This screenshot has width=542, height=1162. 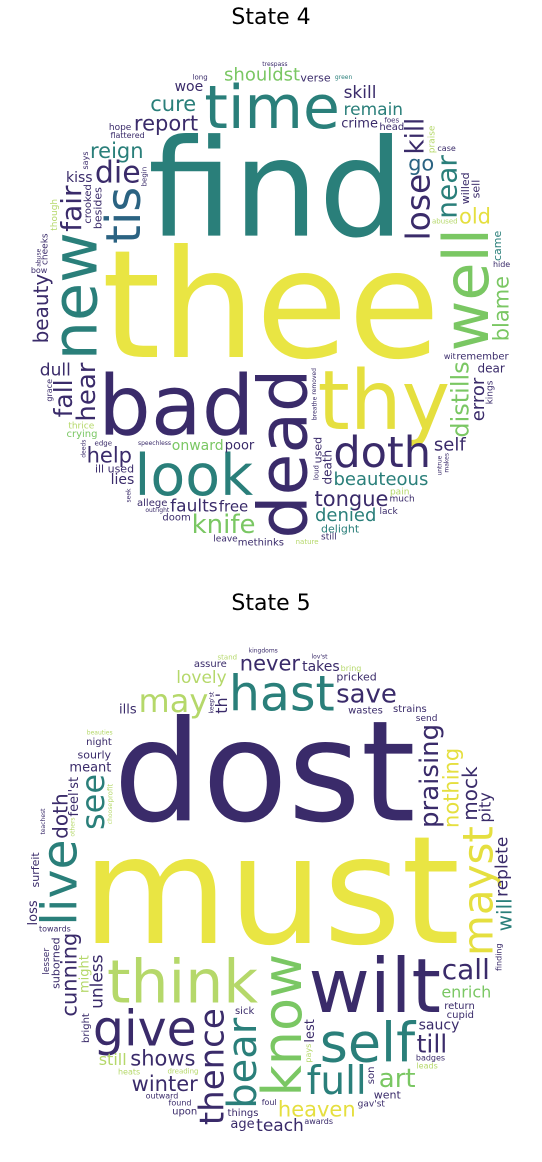 I want to click on word-untrue: untrue, so click(x=440, y=465).